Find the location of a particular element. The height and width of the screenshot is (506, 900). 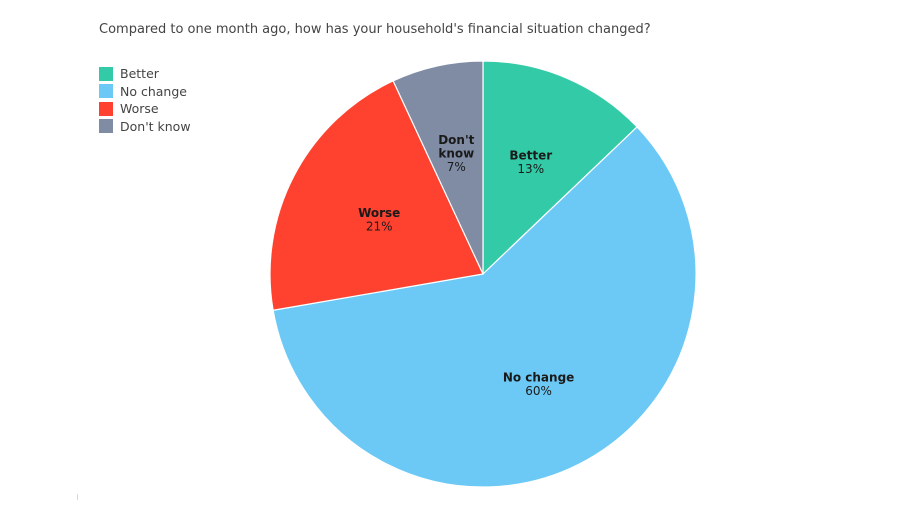

legend-item-no-change: No change is located at coordinates (145, 92).